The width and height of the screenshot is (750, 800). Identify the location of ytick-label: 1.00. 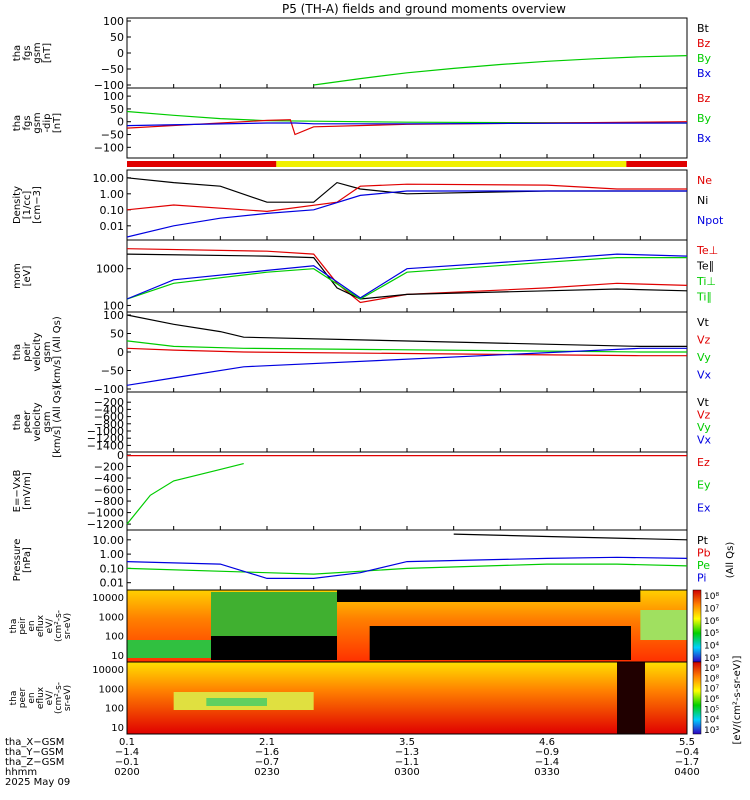
(112, 194).